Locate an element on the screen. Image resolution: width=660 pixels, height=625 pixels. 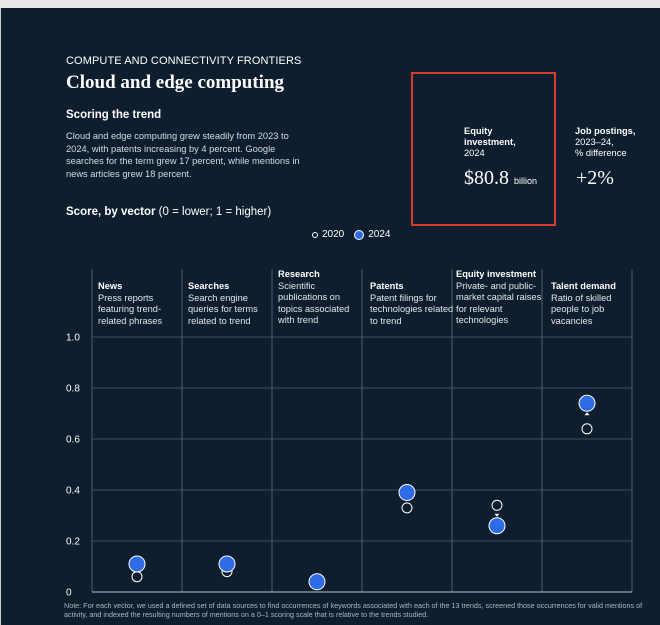
equity-label: Equity investment, 2024 is located at coordinates (504, 142).